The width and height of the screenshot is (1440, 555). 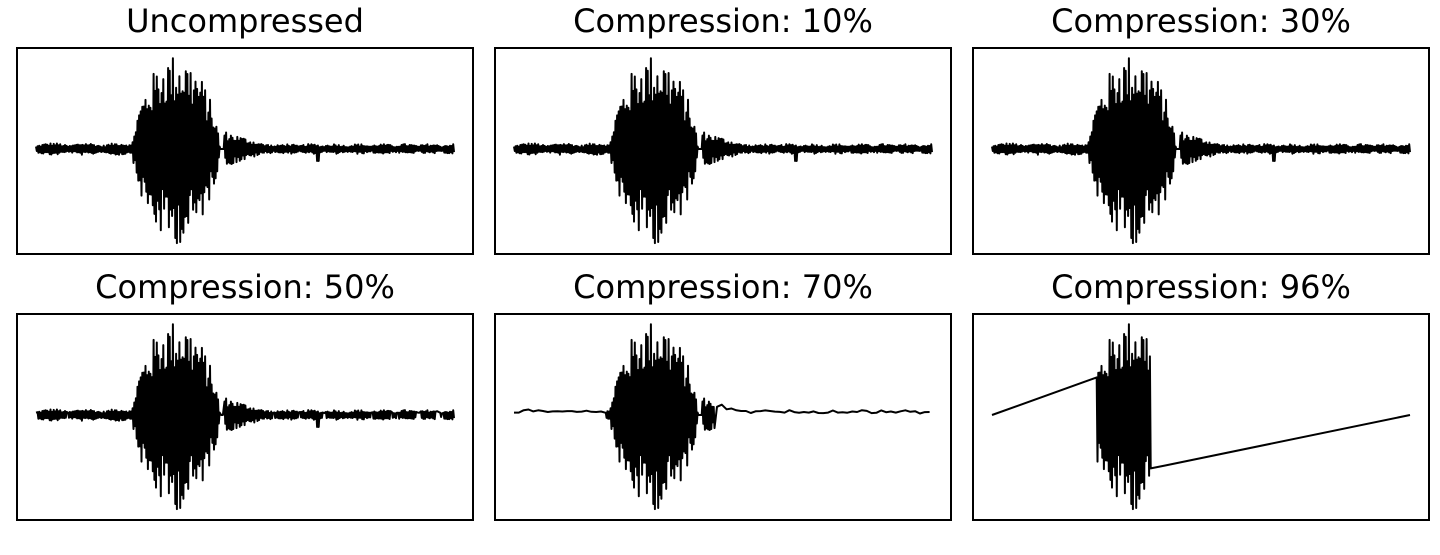 What do you see at coordinates (1201, 21) in the screenshot?
I see `chart-title: Compression: 30%` at bounding box center [1201, 21].